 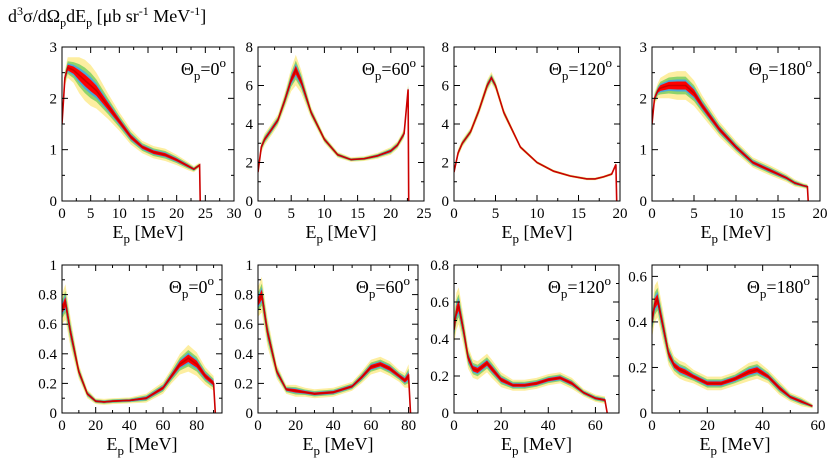 I want to click on band-outer, so click(x=139, y=348).